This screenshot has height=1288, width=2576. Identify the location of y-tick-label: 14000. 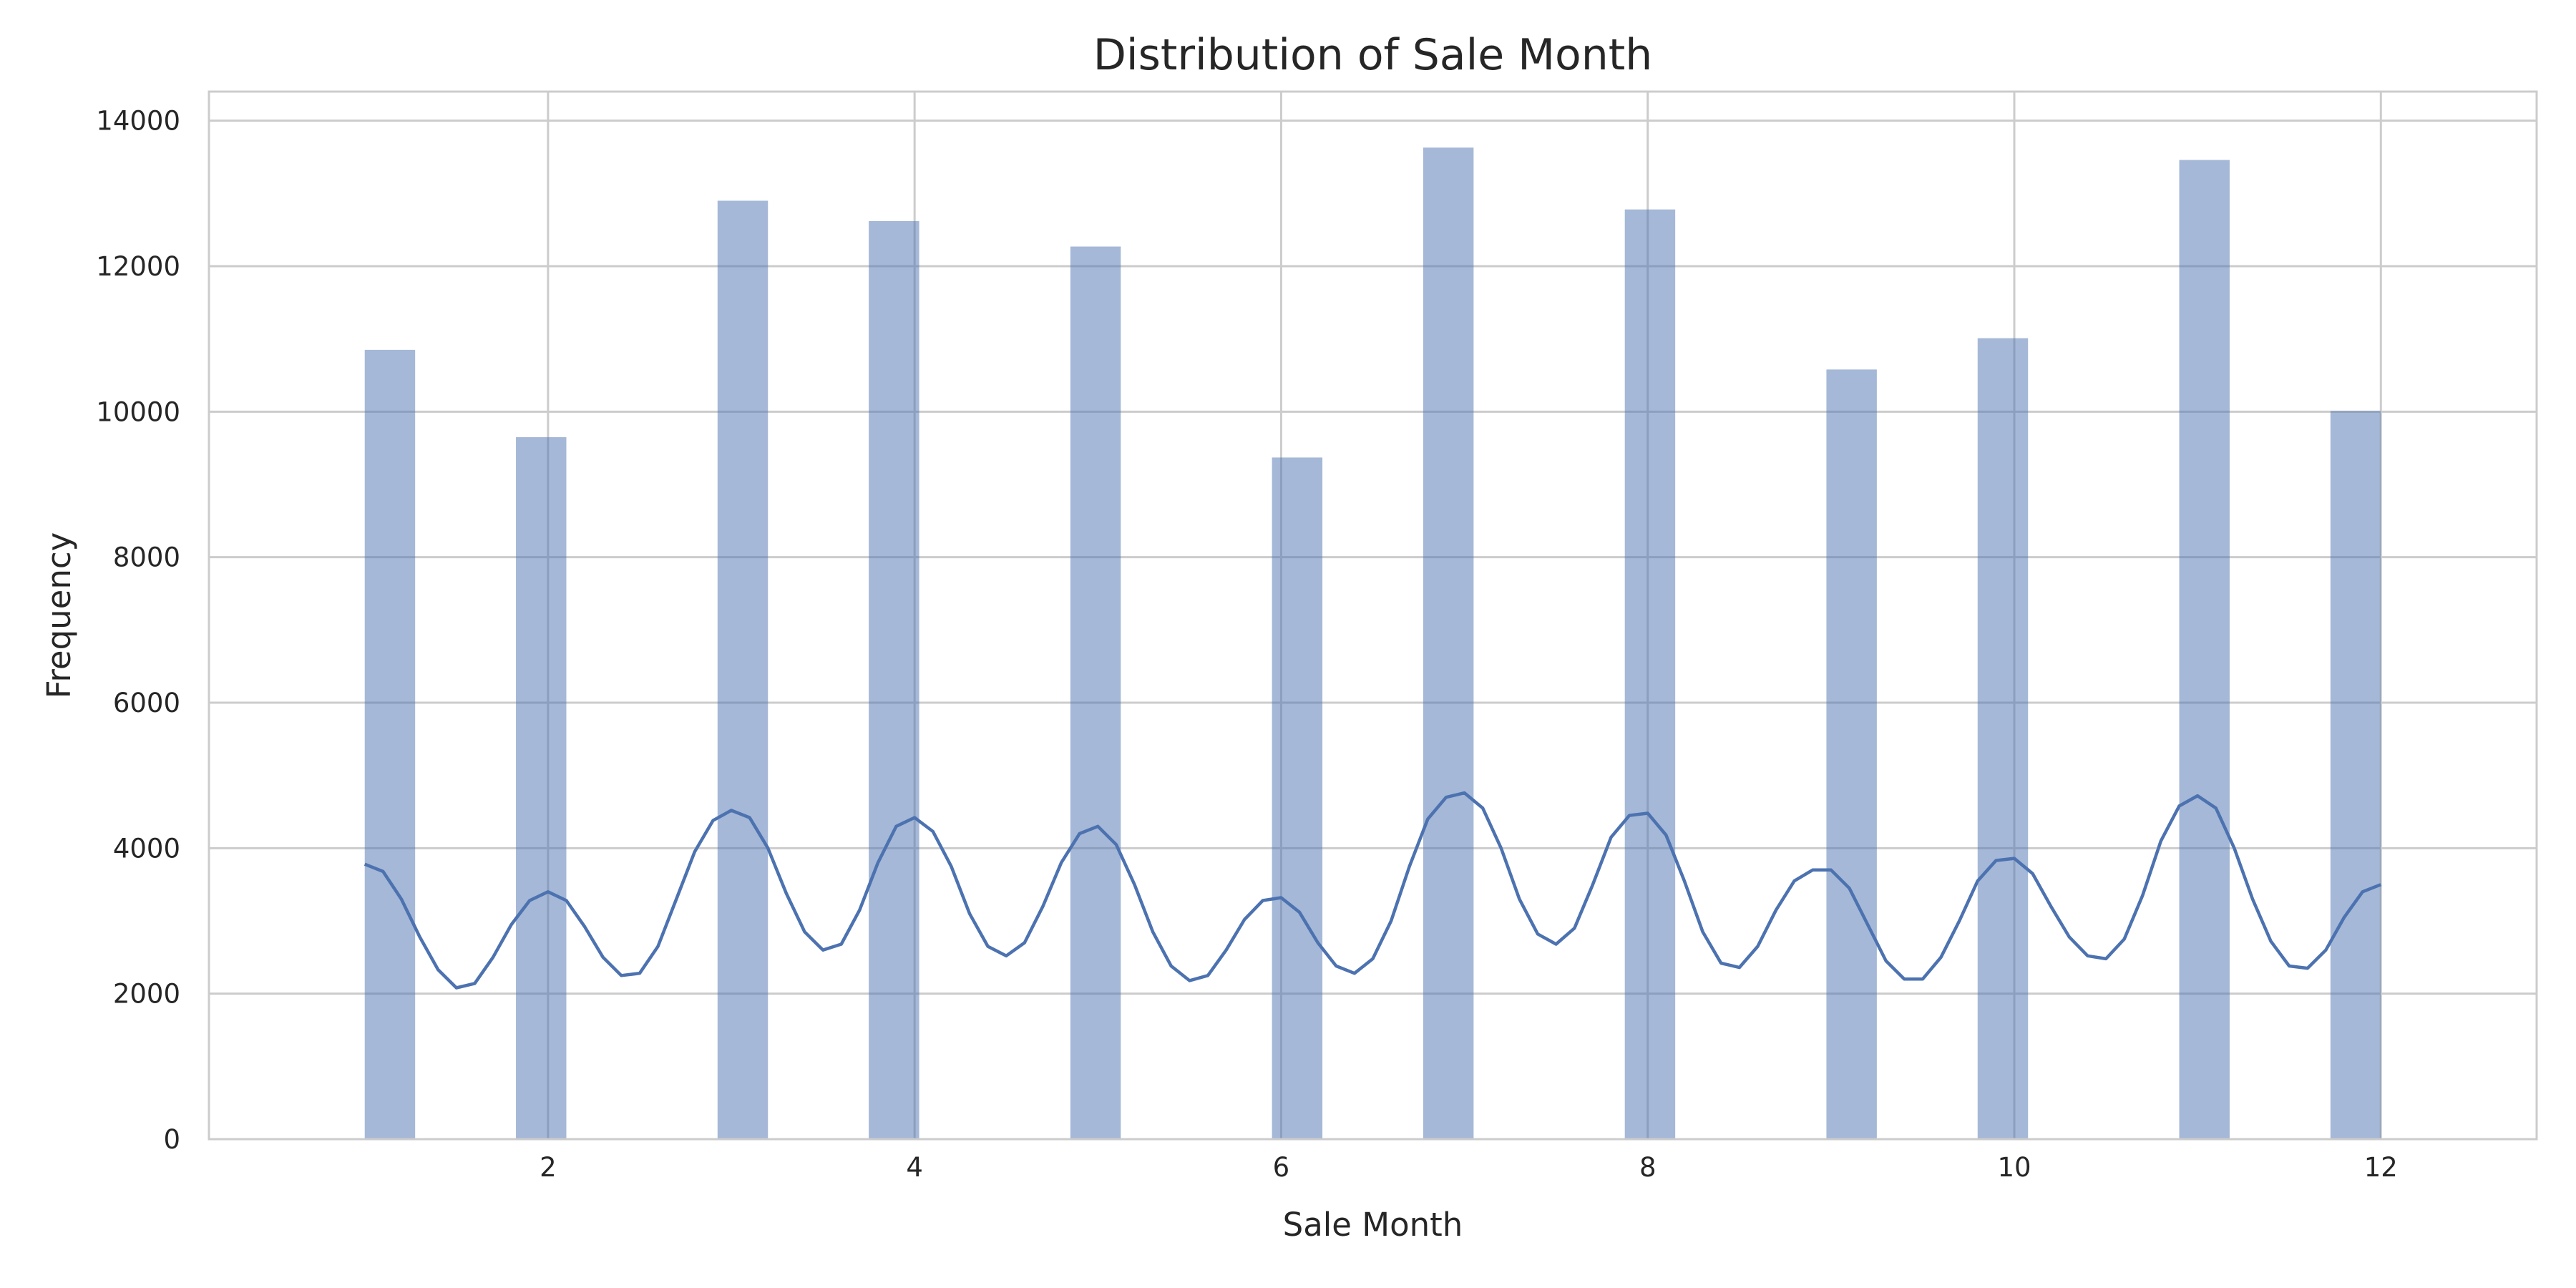
(138, 122).